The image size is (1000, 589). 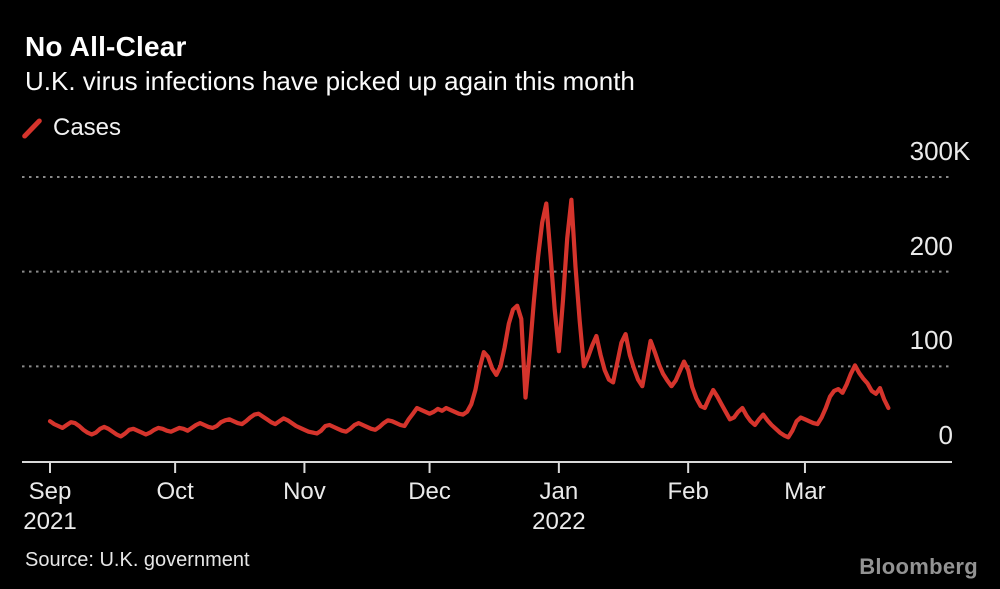 What do you see at coordinates (931, 245) in the screenshot?
I see `y-label-200: 200` at bounding box center [931, 245].